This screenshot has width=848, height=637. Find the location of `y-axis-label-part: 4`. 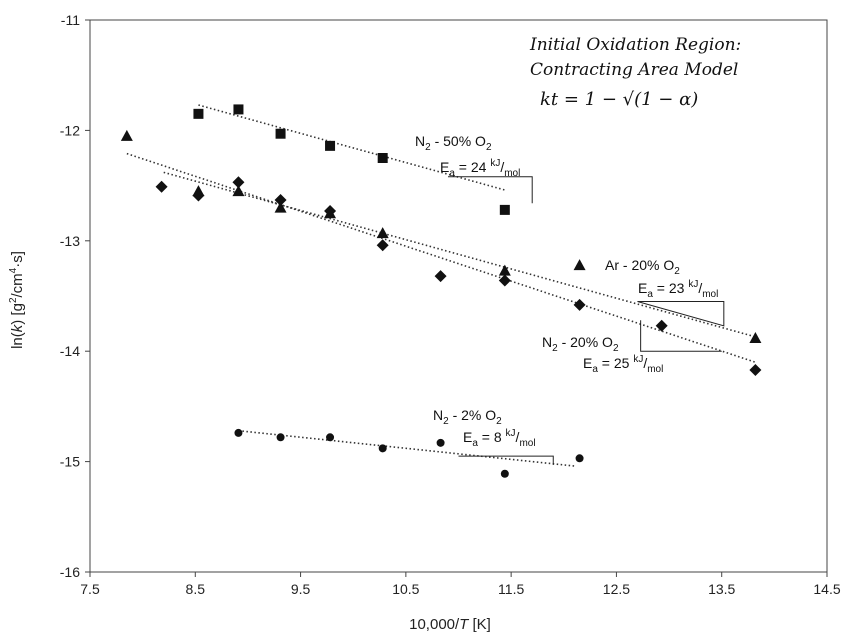

y-axis-label-part: 4 is located at coordinates (13, 270).